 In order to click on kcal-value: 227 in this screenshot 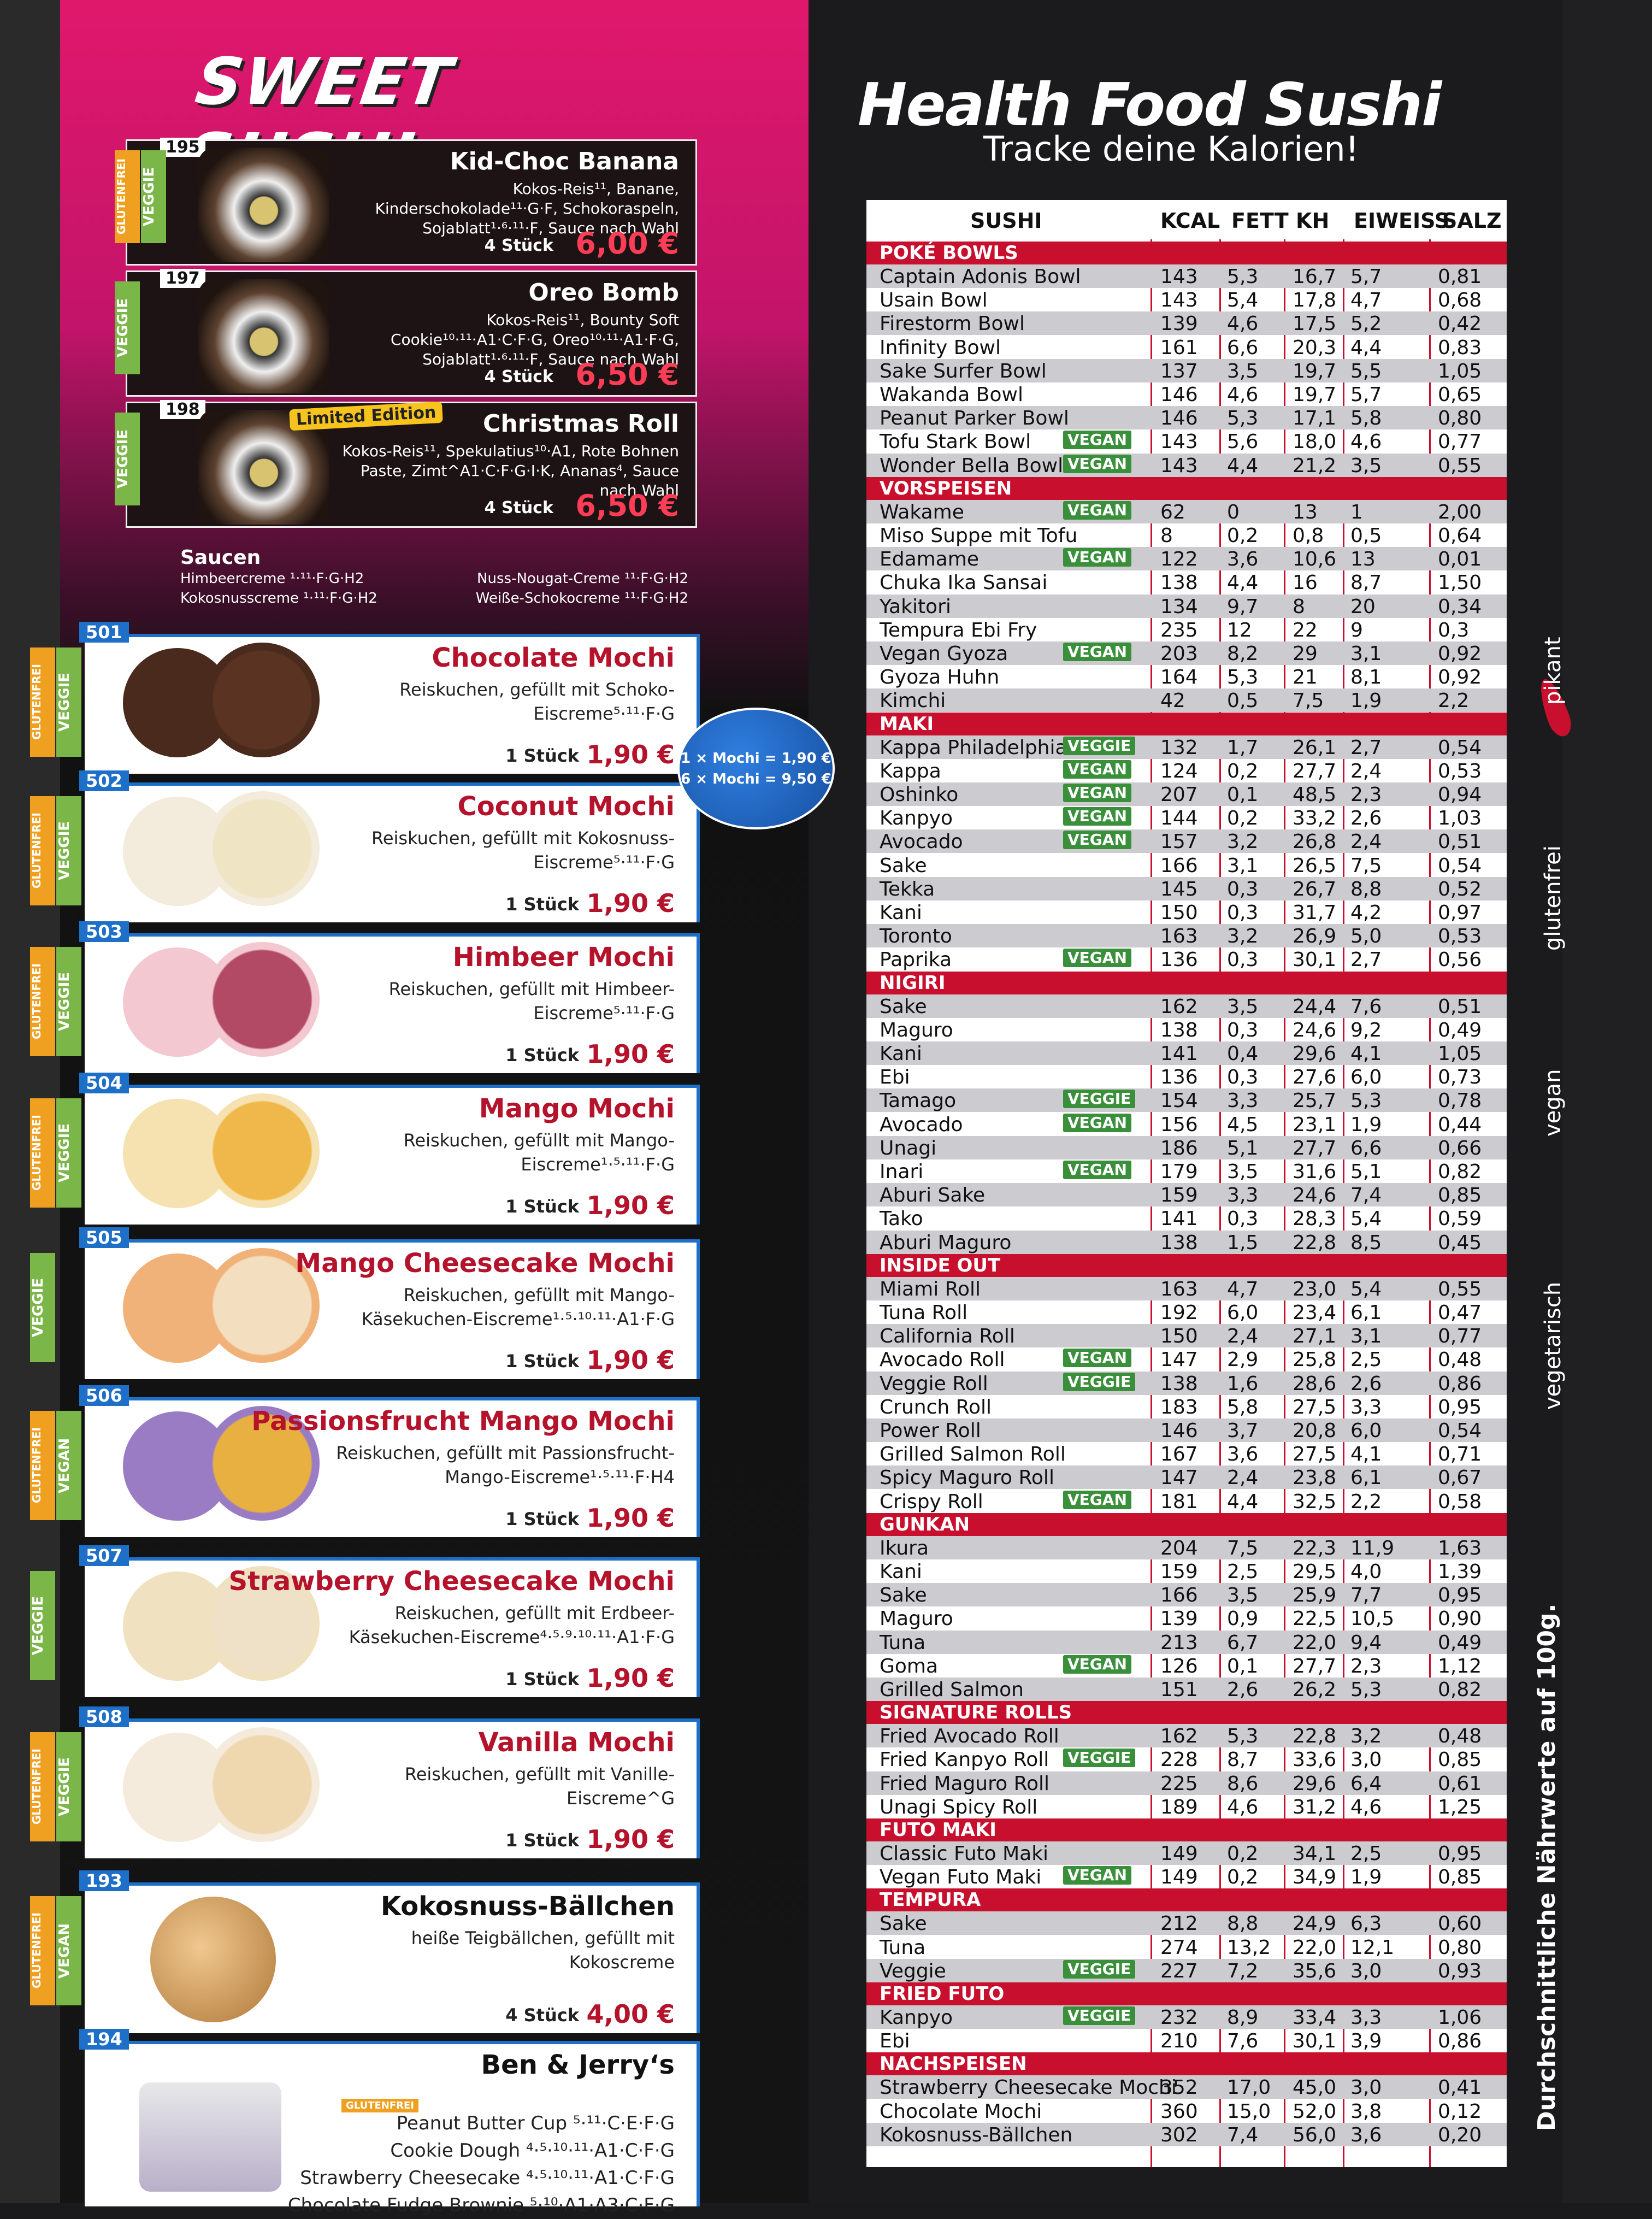, I will do `click(1179, 1970)`.